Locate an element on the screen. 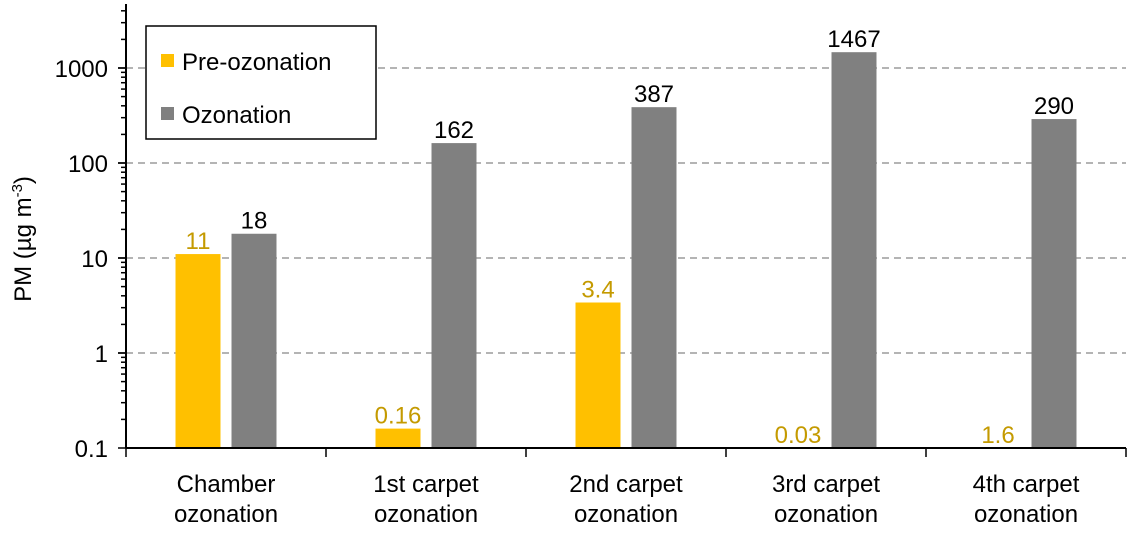 The height and width of the screenshot is (542, 1128). x-category-label: 2nd carpet is located at coordinates (626, 484).